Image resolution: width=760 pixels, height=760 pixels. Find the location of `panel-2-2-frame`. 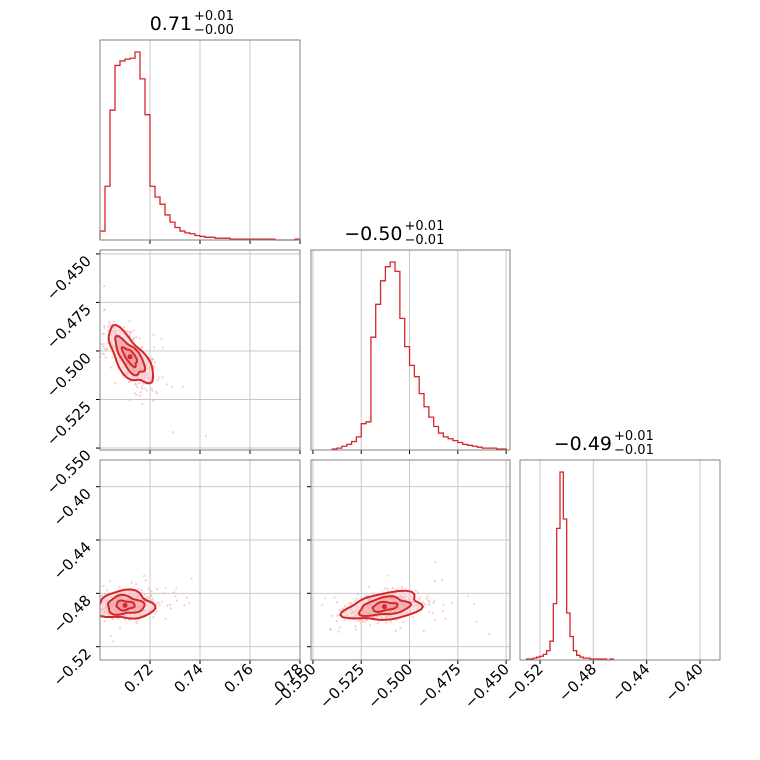

panel-2-2-frame is located at coordinates (620, 560).